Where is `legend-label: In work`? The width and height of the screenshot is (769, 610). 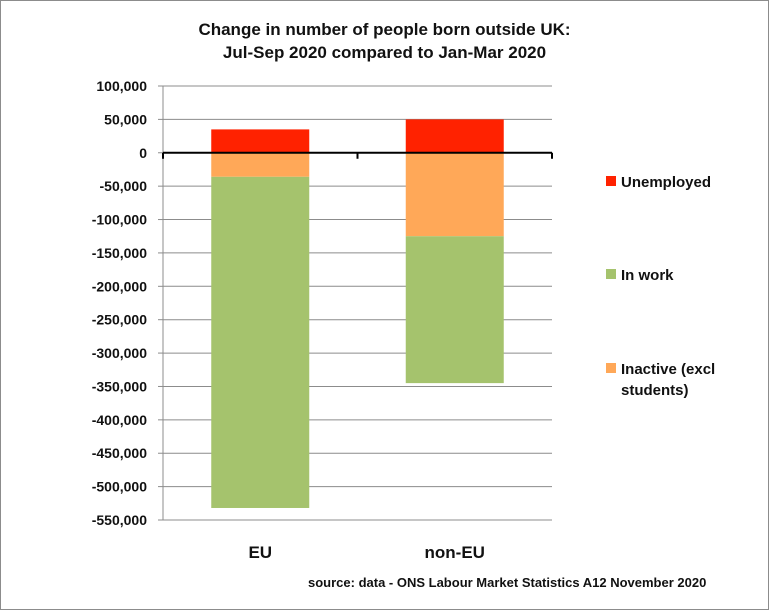 legend-label: In work is located at coordinates (647, 275).